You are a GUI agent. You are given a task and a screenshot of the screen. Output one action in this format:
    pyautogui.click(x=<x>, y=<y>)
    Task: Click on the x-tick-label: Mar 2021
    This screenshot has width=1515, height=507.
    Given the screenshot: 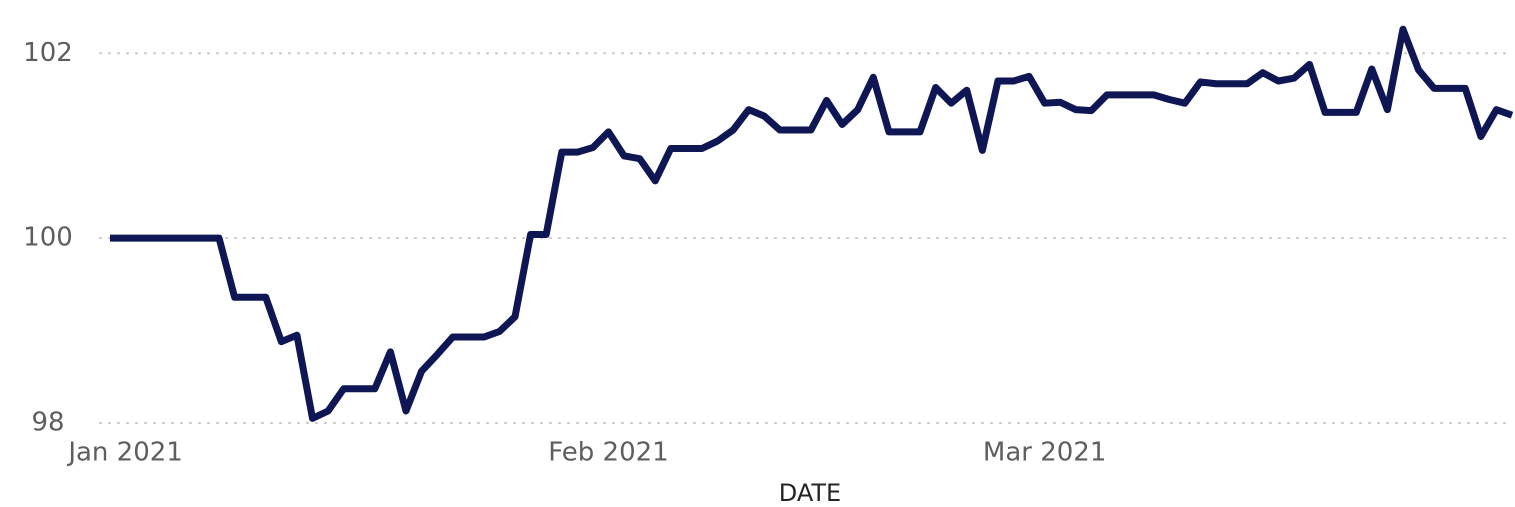 What is the action you would take?
    pyautogui.click(x=1045, y=453)
    